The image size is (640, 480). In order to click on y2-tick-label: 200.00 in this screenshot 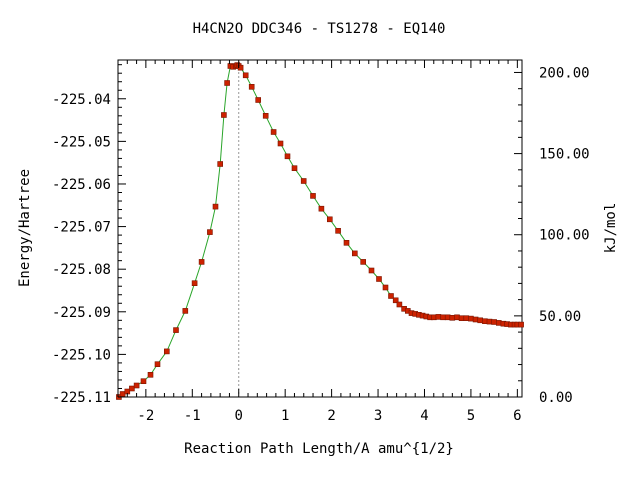, I will do `click(564, 73)`.